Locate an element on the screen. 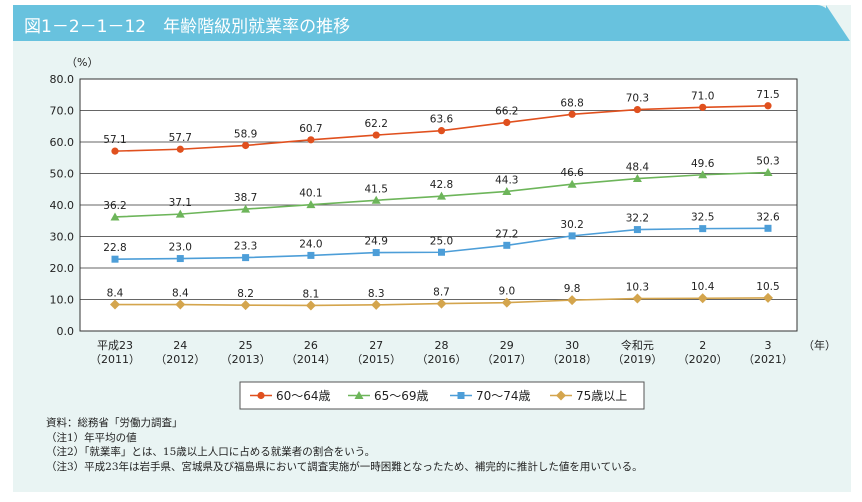 This screenshot has width=862, height=502. y-tick-label: 0.0 is located at coordinates (66, 331).